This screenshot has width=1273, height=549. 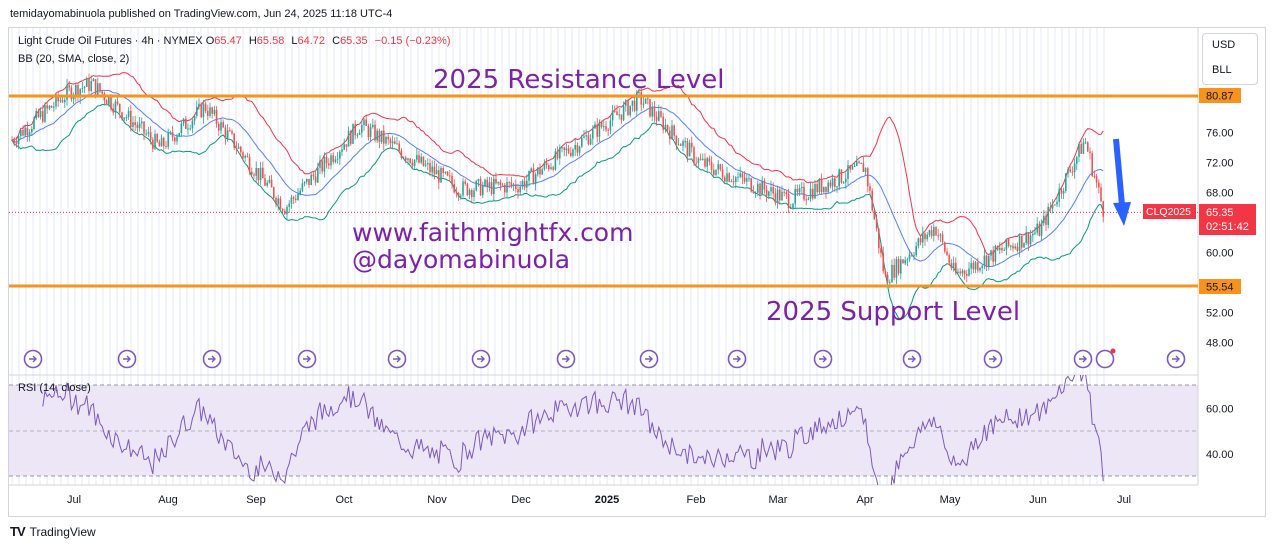 What do you see at coordinates (343, 500) in the screenshot?
I see `x-tick-label: Oct` at bounding box center [343, 500].